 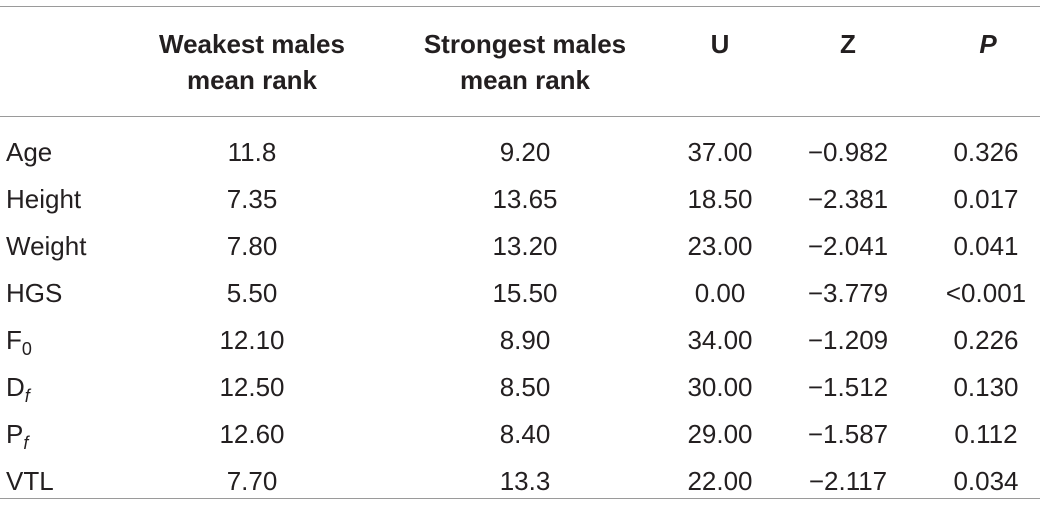 What do you see at coordinates (252, 152) in the screenshot?
I see `cell-weakest-rank: 11.8` at bounding box center [252, 152].